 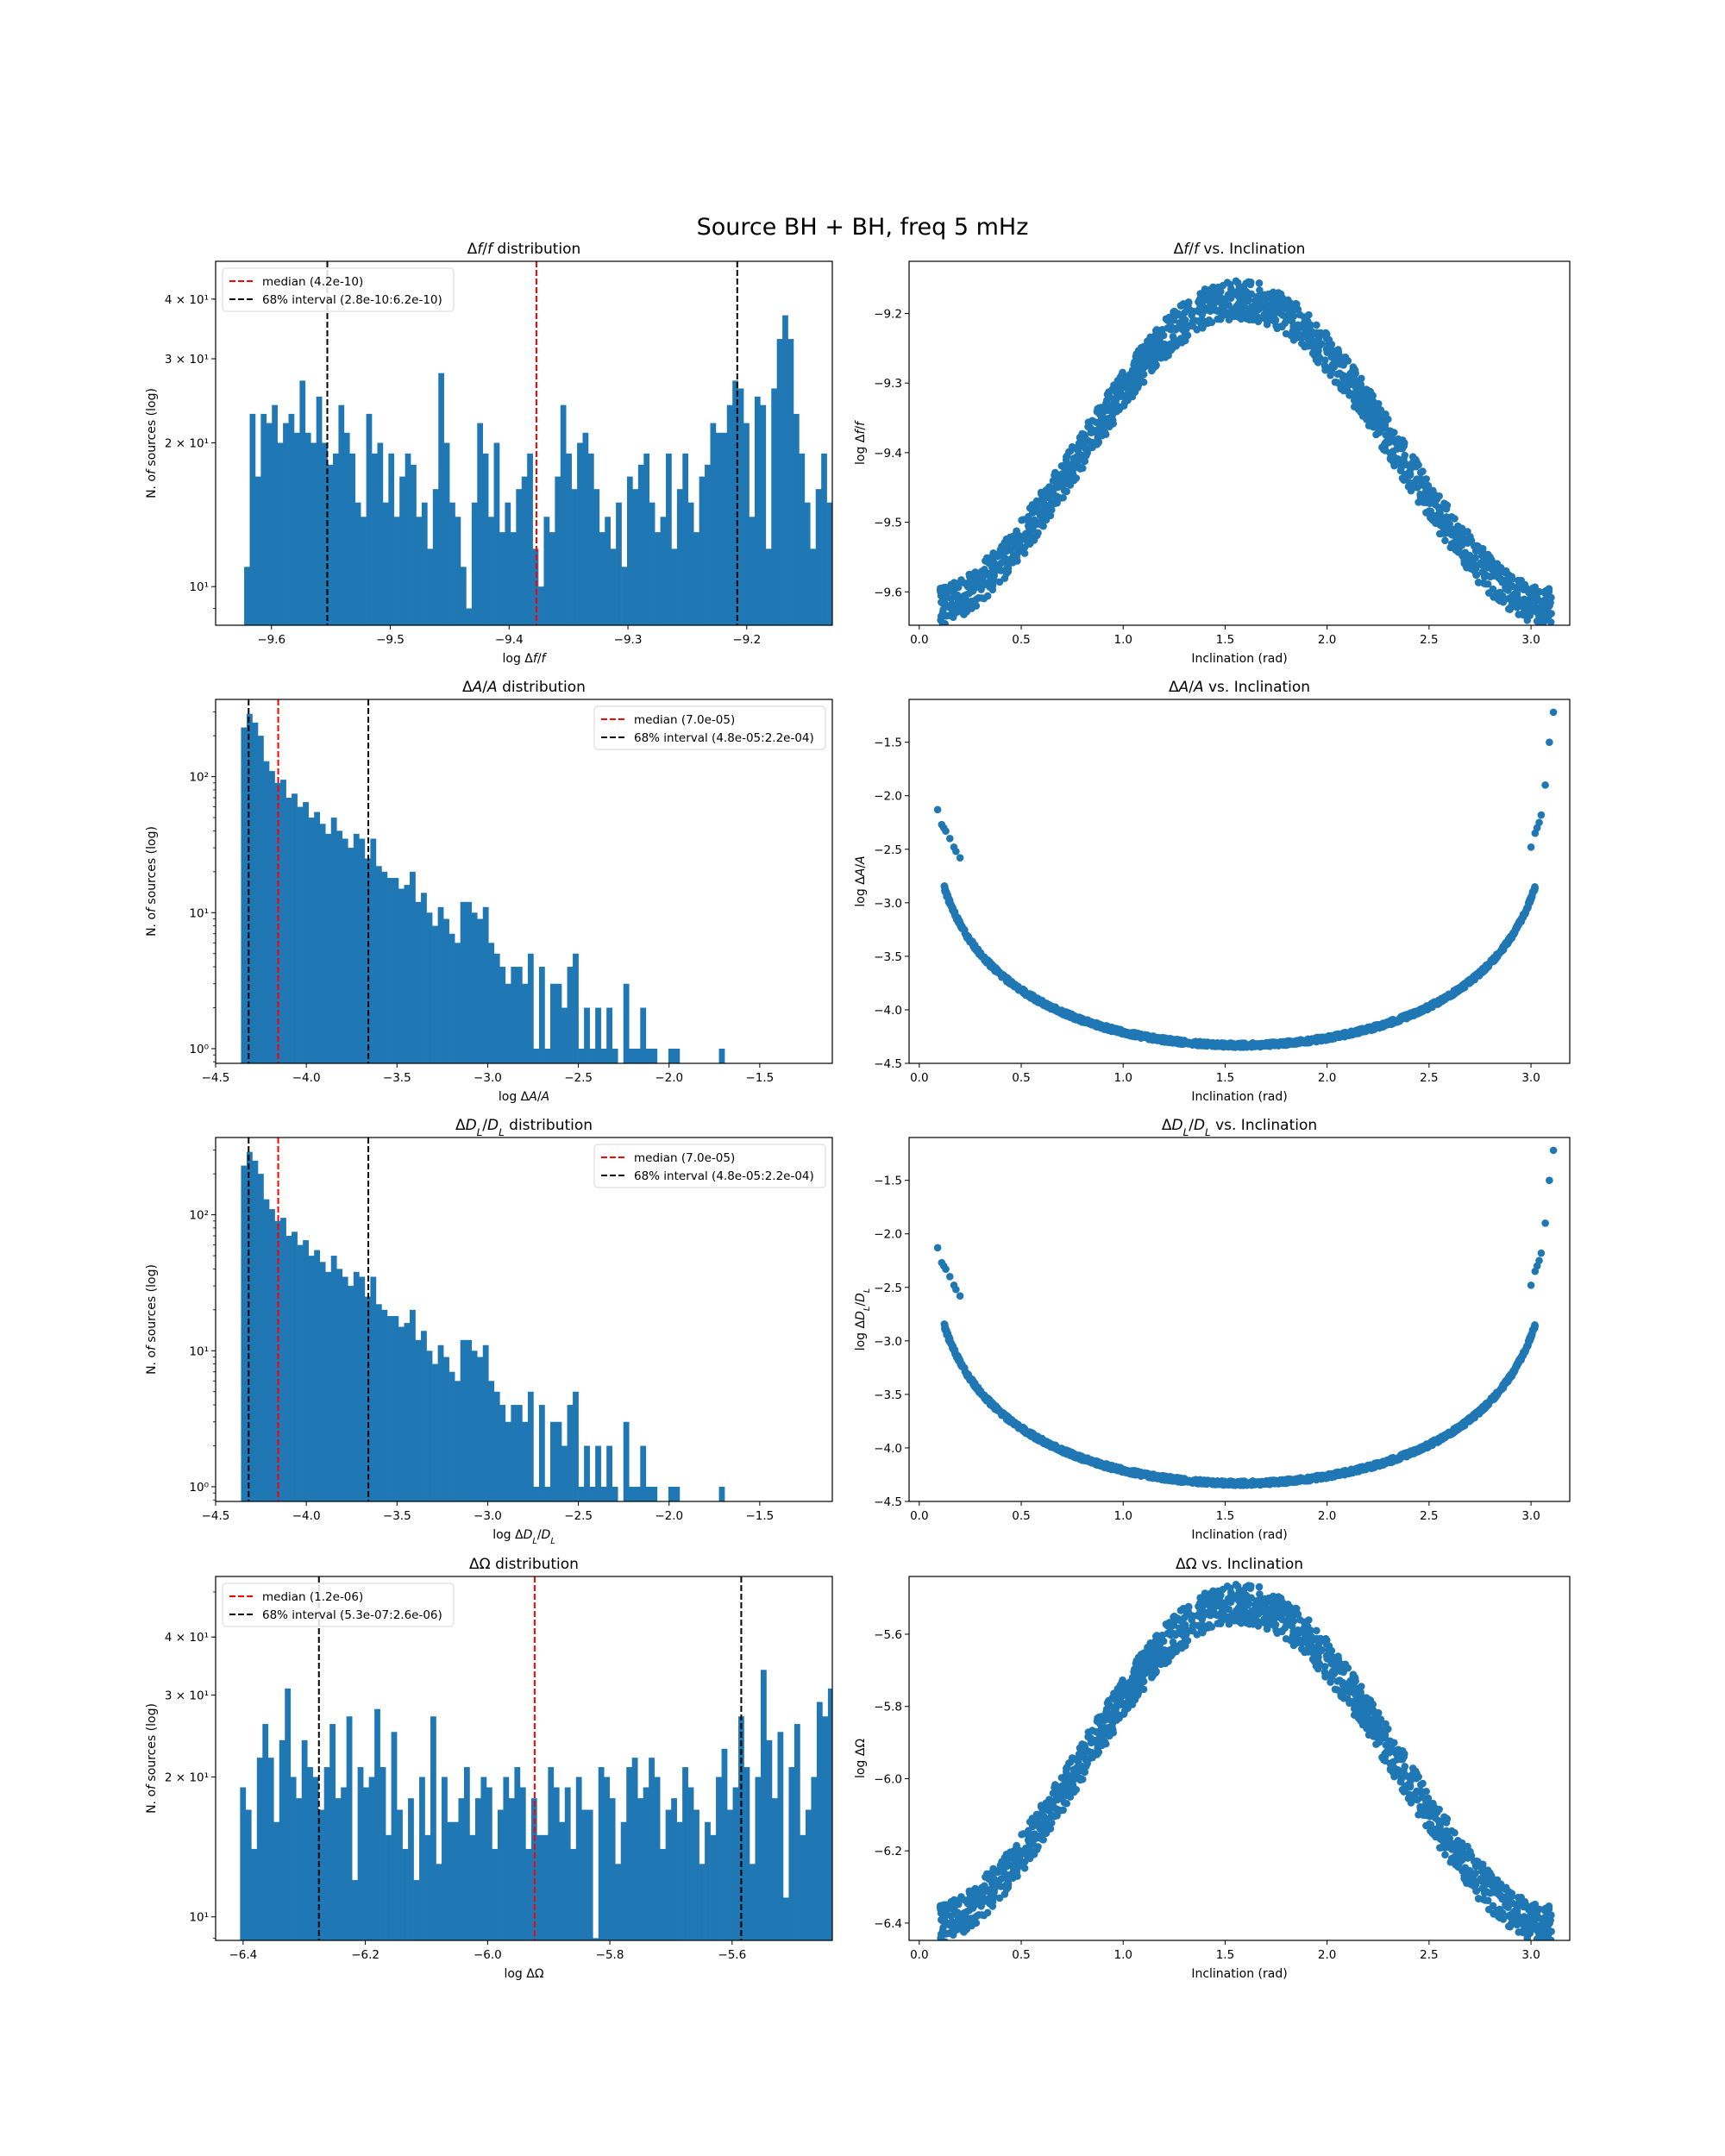 I want to click on df_scatter-axes-frame, so click(x=1240, y=443).